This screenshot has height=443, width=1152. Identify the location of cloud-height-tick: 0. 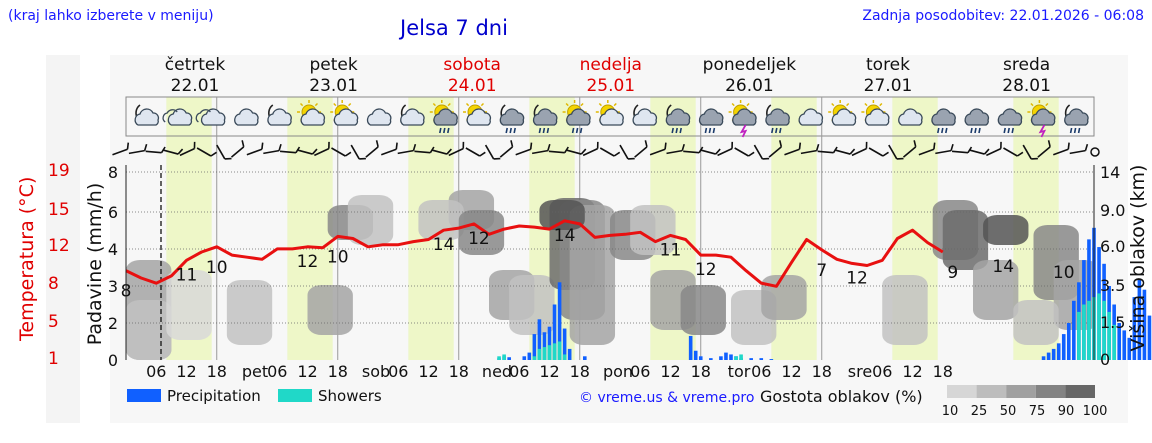
(1105, 359).